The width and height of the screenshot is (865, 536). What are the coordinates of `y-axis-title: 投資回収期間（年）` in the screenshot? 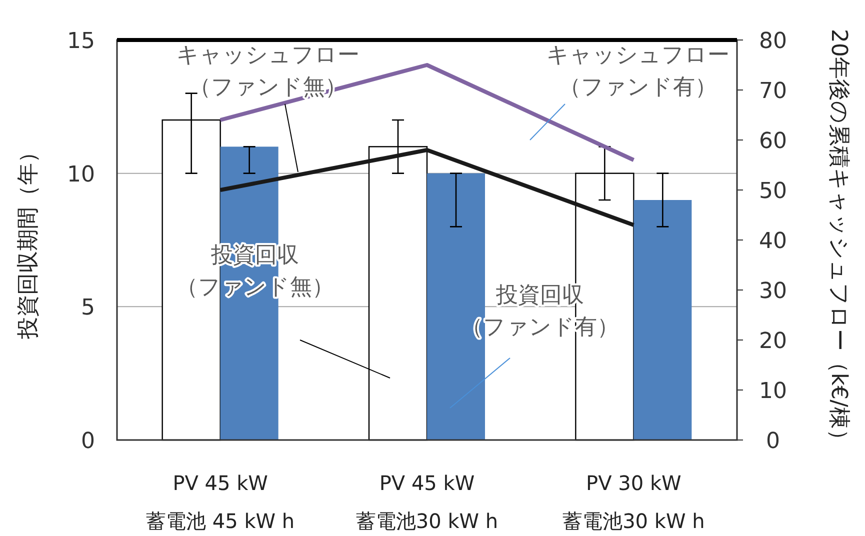 It's located at (28, 240).